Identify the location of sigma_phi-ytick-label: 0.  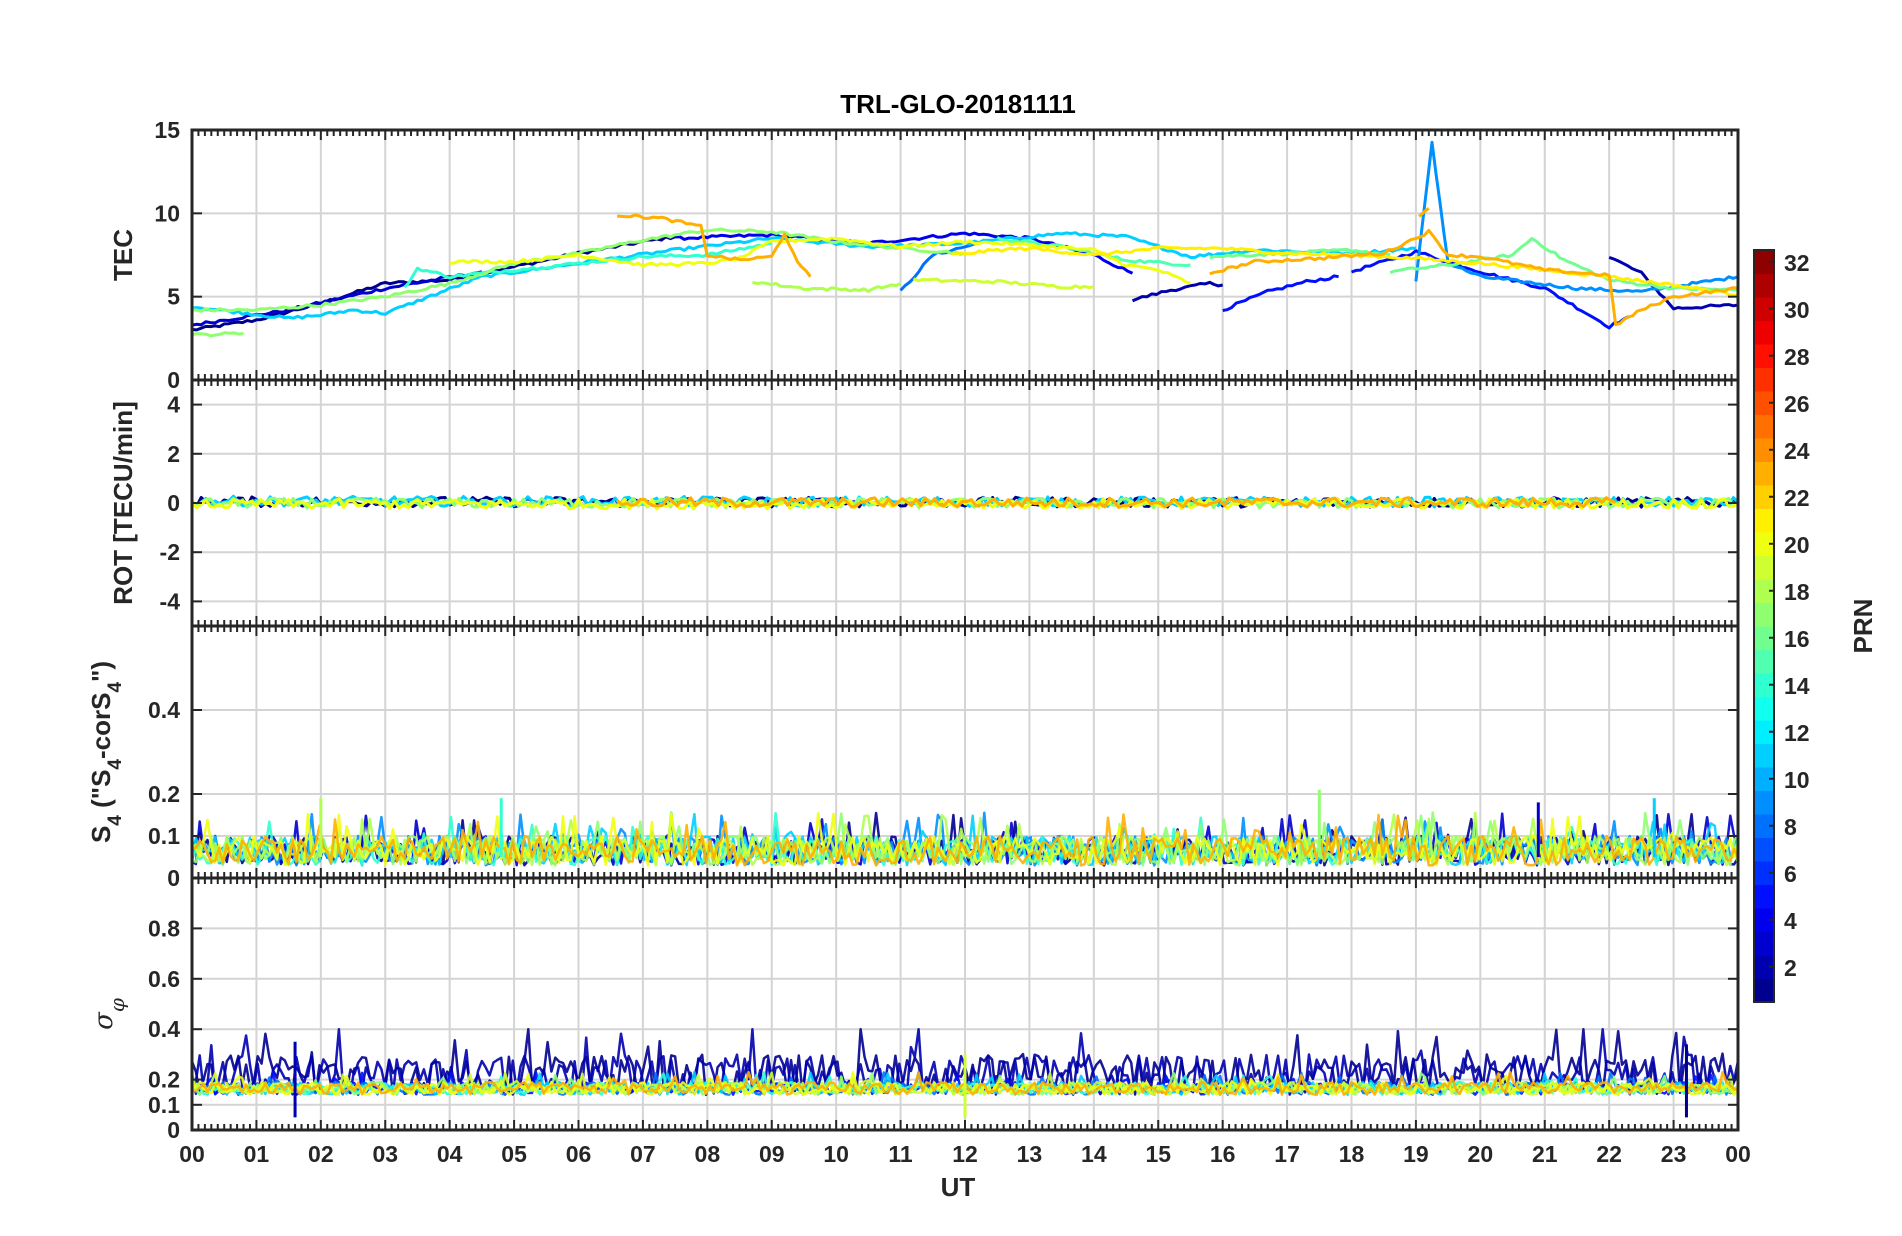
(173, 1130).